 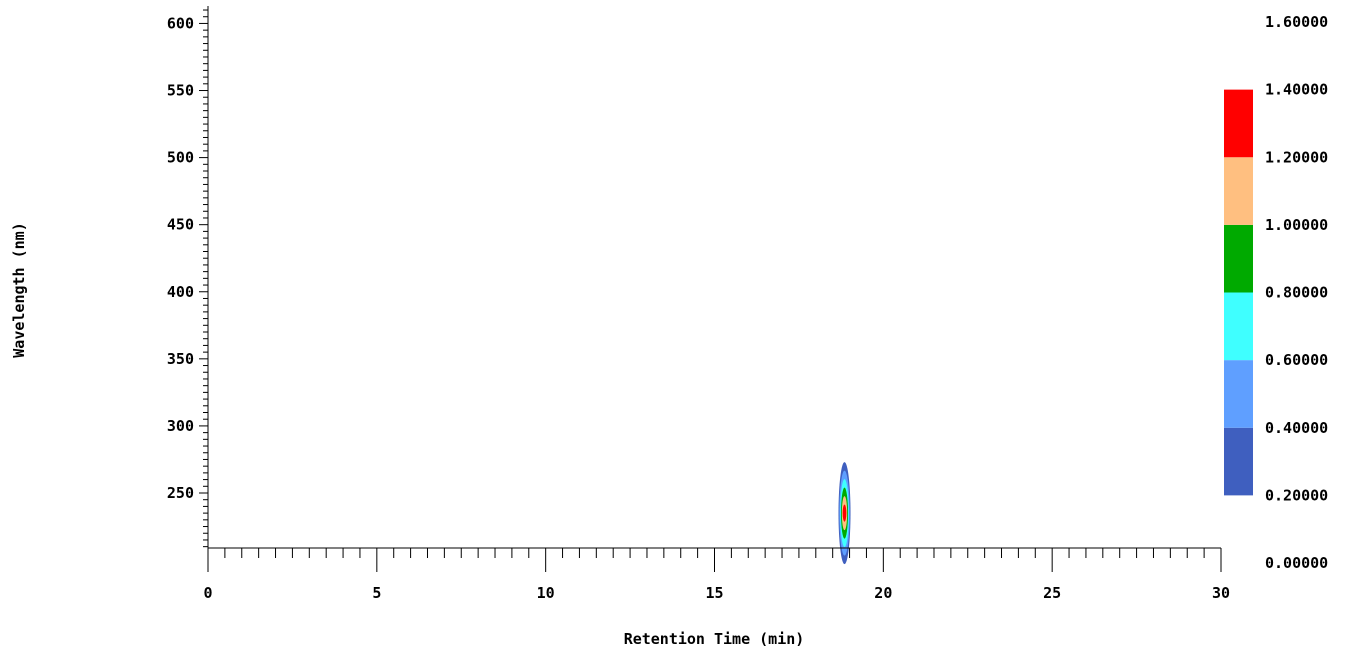 What do you see at coordinates (714, 593) in the screenshot?
I see `x-tick-label: 15` at bounding box center [714, 593].